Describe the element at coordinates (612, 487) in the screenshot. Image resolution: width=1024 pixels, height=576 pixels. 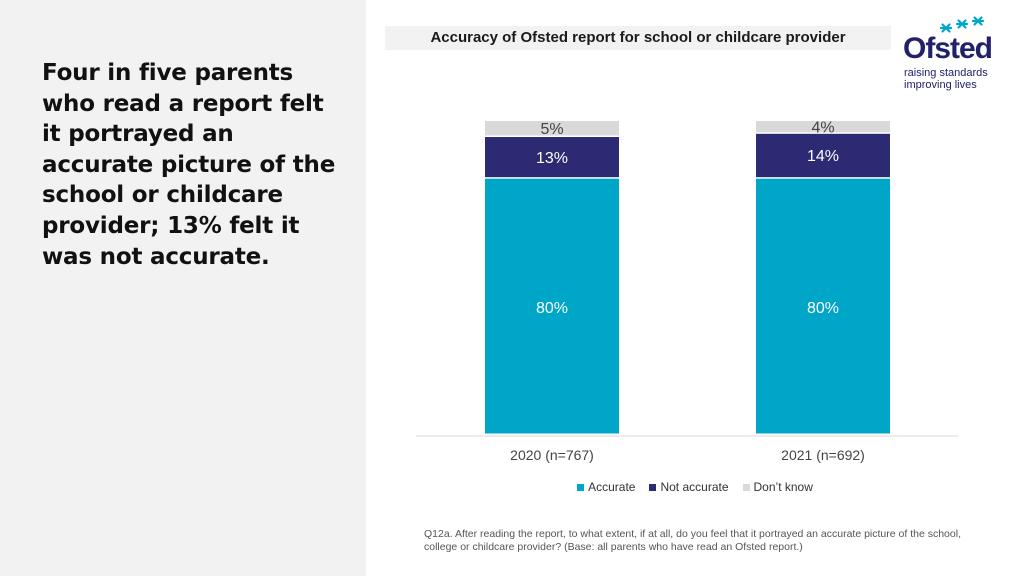
I see `legend-label: Accurate` at that location.